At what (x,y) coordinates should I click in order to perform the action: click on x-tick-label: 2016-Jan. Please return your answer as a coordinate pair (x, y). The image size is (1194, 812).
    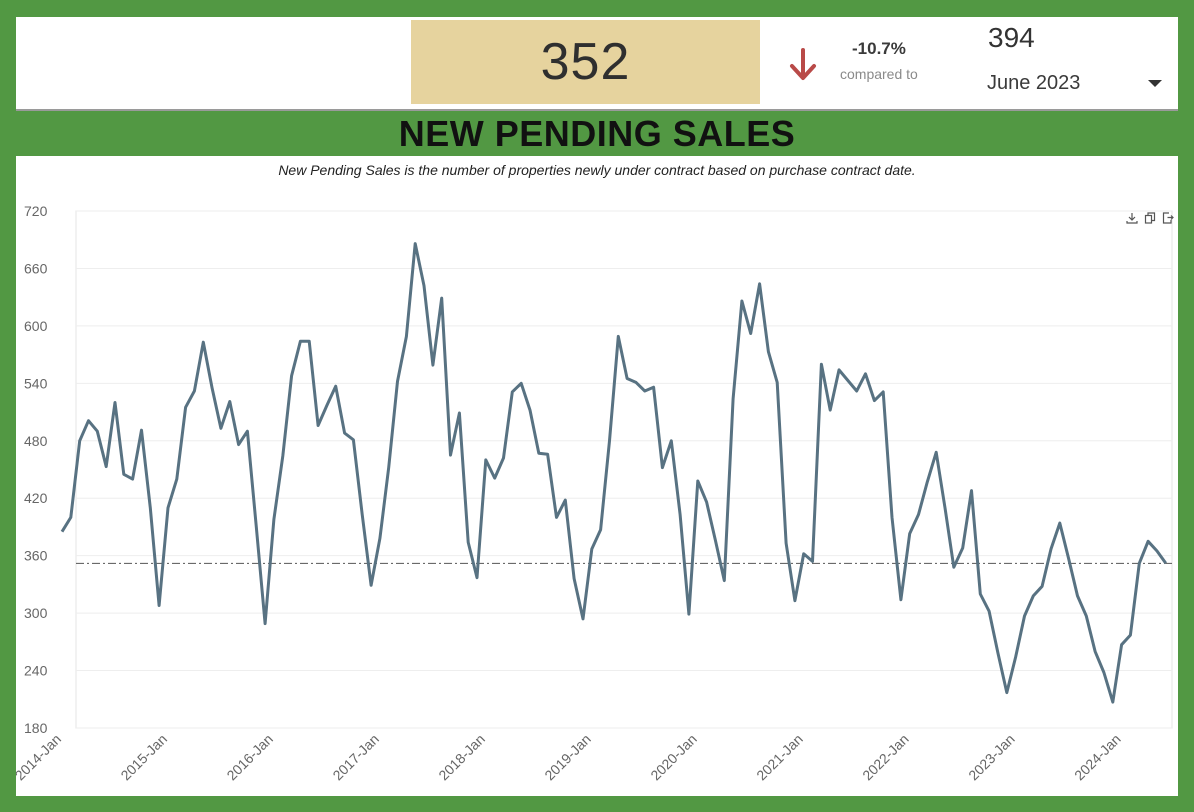
    Looking at the image, I should click on (249, 757).